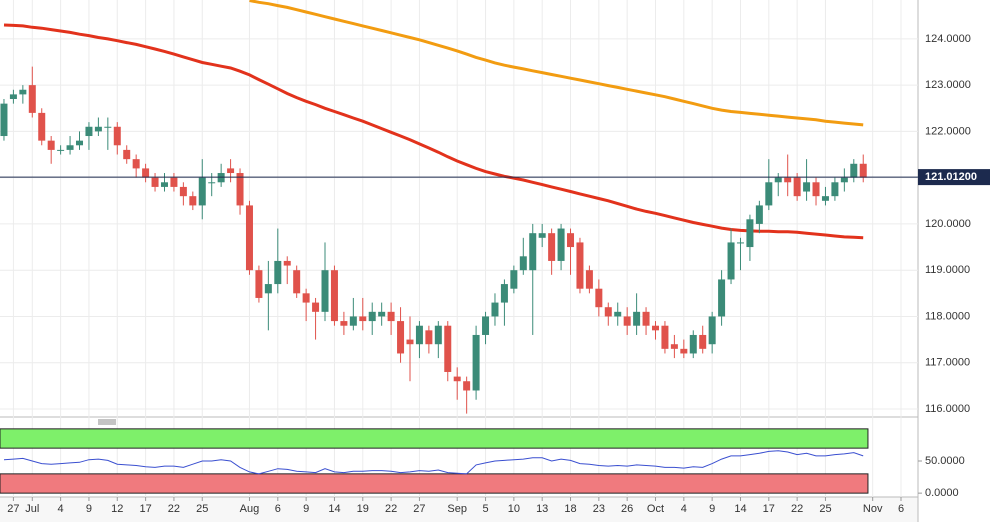 The height and width of the screenshot is (522, 990). What do you see at coordinates (32, 509) in the screenshot?
I see `x-tick-label: Jul` at bounding box center [32, 509].